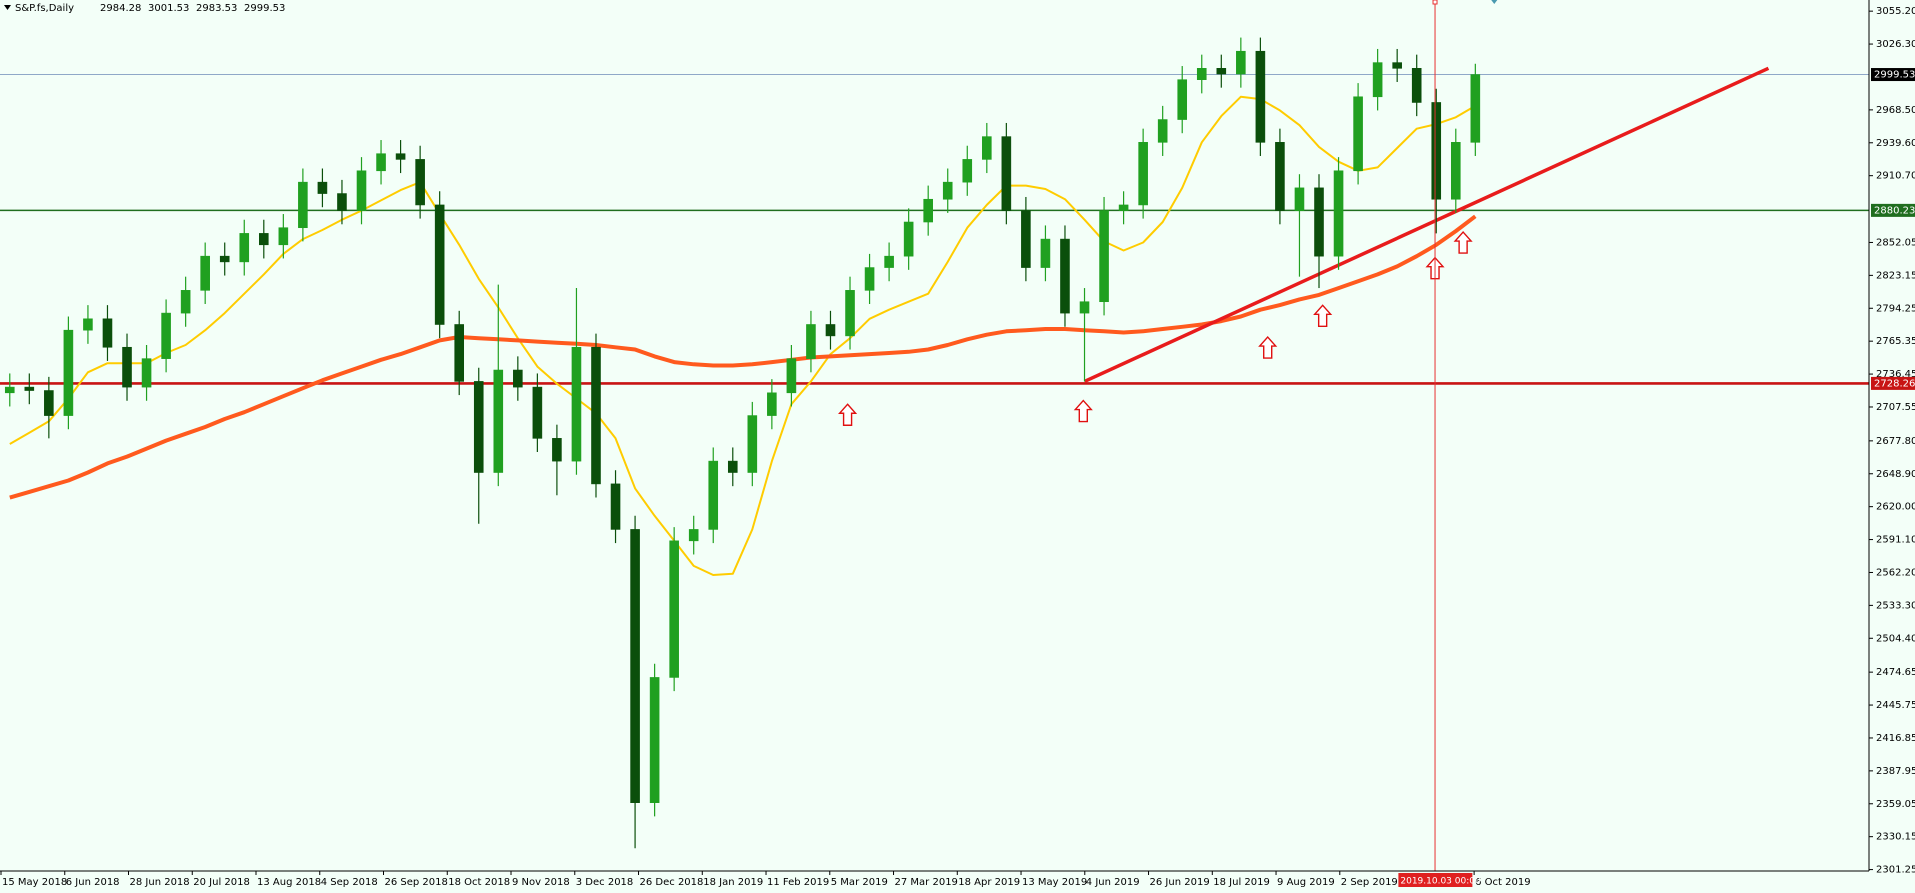 Image resolution: width=1915 pixels, height=893 pixels. Describe the element at coordinates (1895, 407) in the screenshot. I see `y-tick-label: 2707.55` at that location.